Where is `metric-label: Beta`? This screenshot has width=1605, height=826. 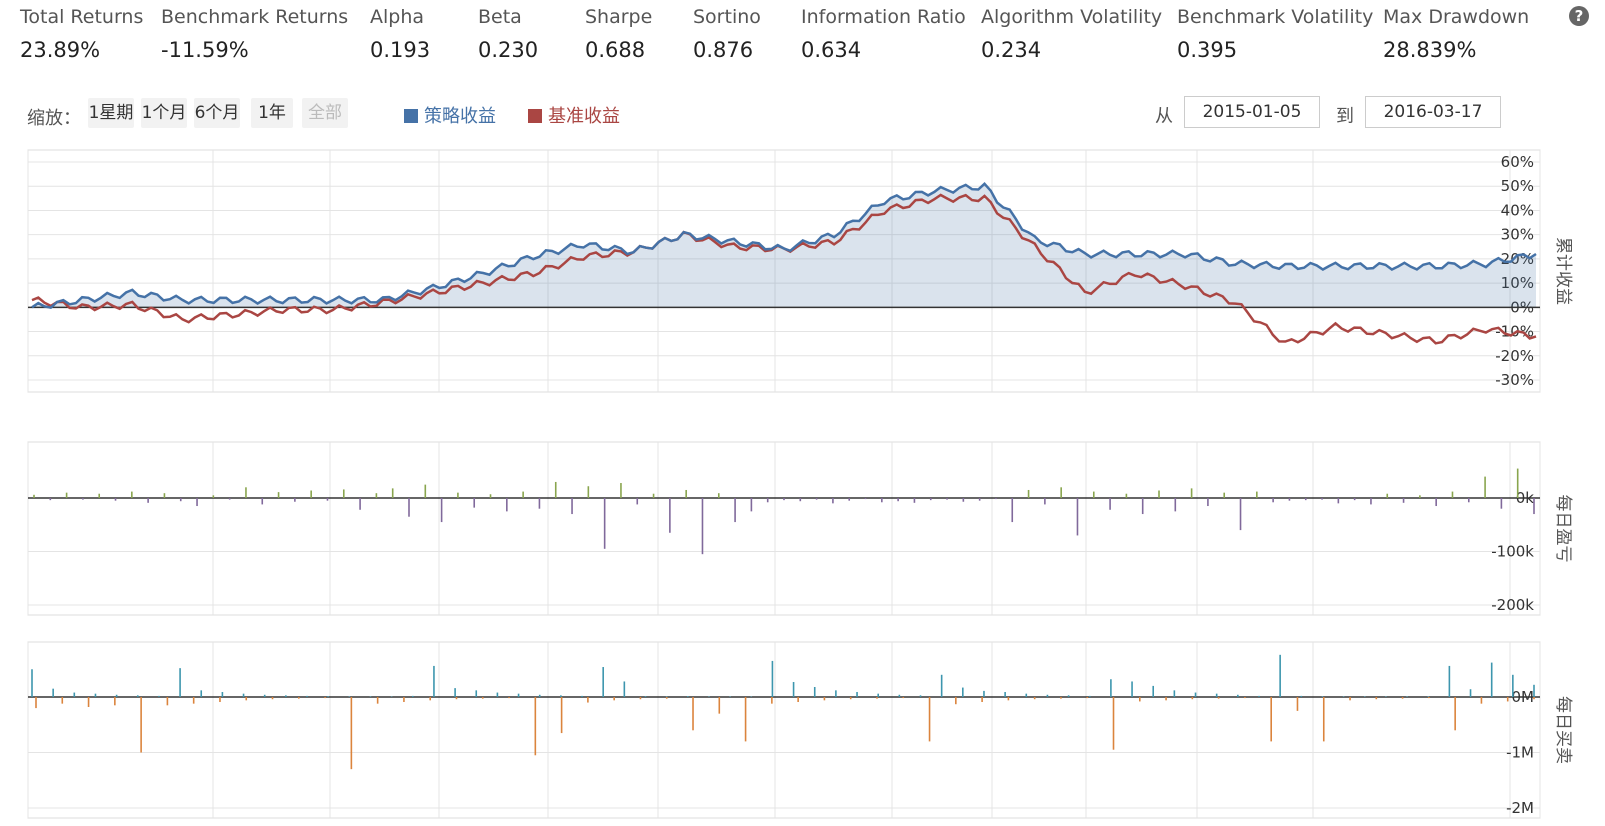
metric-label: Beta is located at coordinates (500, 17).